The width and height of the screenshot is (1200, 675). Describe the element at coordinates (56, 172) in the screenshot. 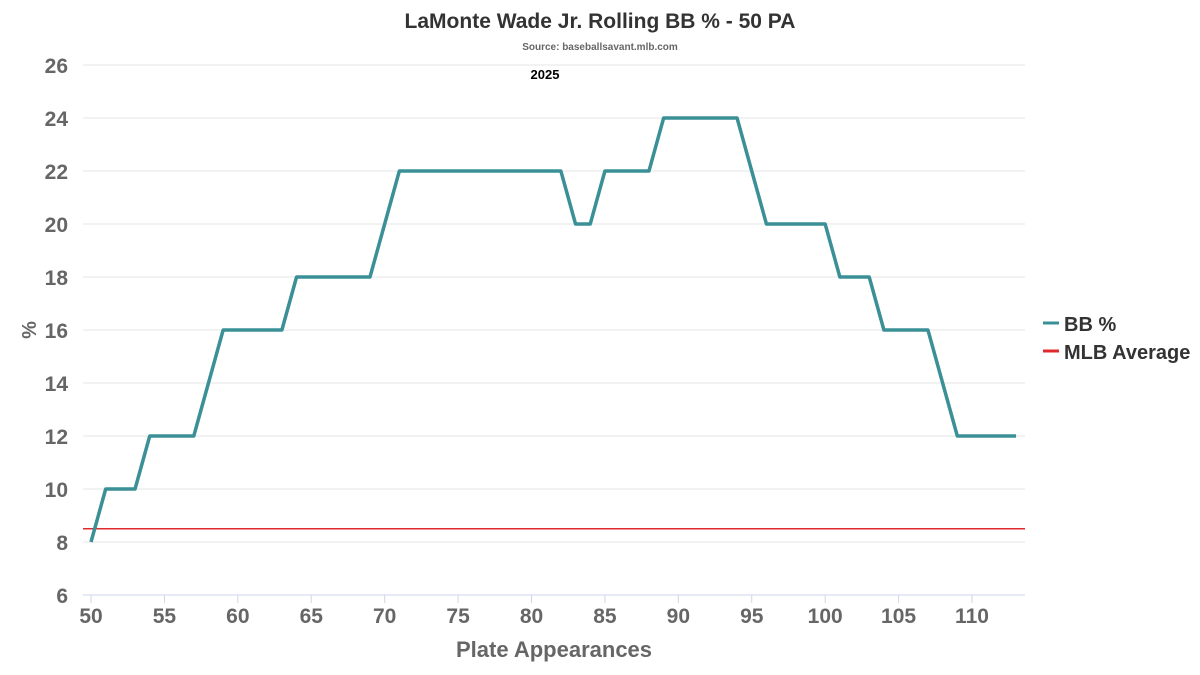

I see `y-tick-label: 22` at that location.